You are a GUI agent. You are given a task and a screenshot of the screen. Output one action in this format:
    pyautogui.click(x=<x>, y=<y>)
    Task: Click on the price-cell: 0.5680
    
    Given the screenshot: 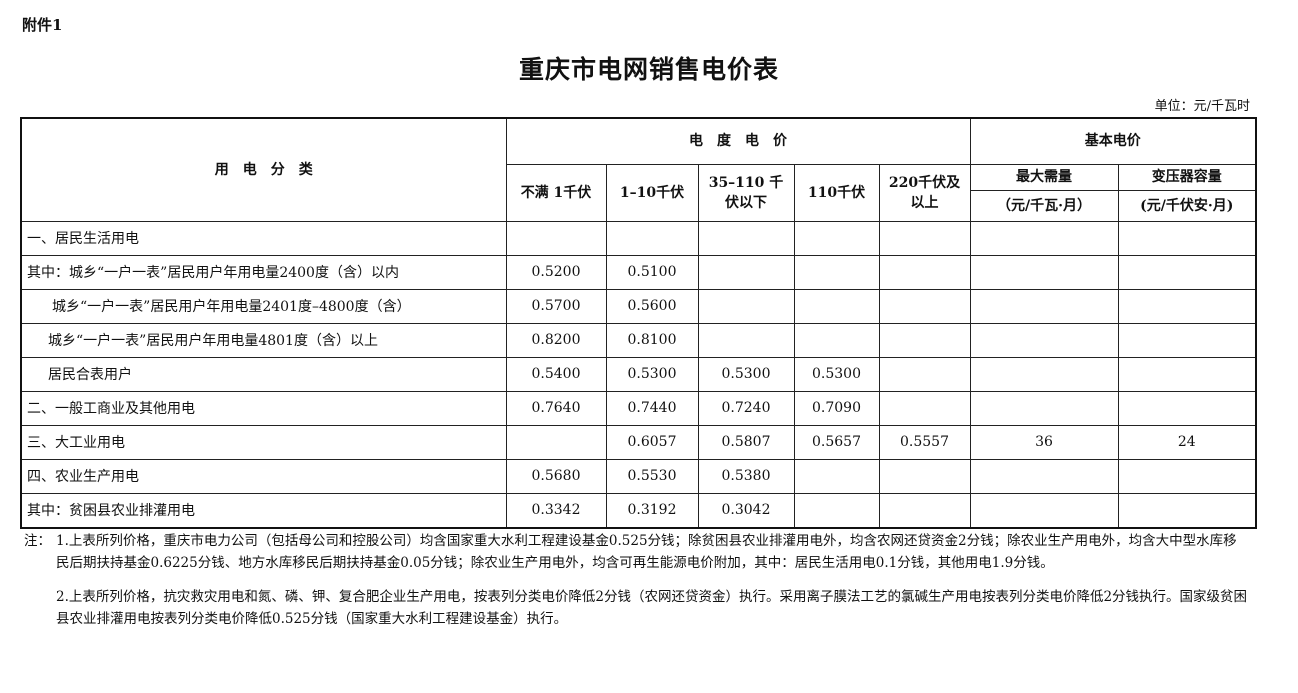 What is the action you would take?
    pyautogui.click(x=556, y=476)
    